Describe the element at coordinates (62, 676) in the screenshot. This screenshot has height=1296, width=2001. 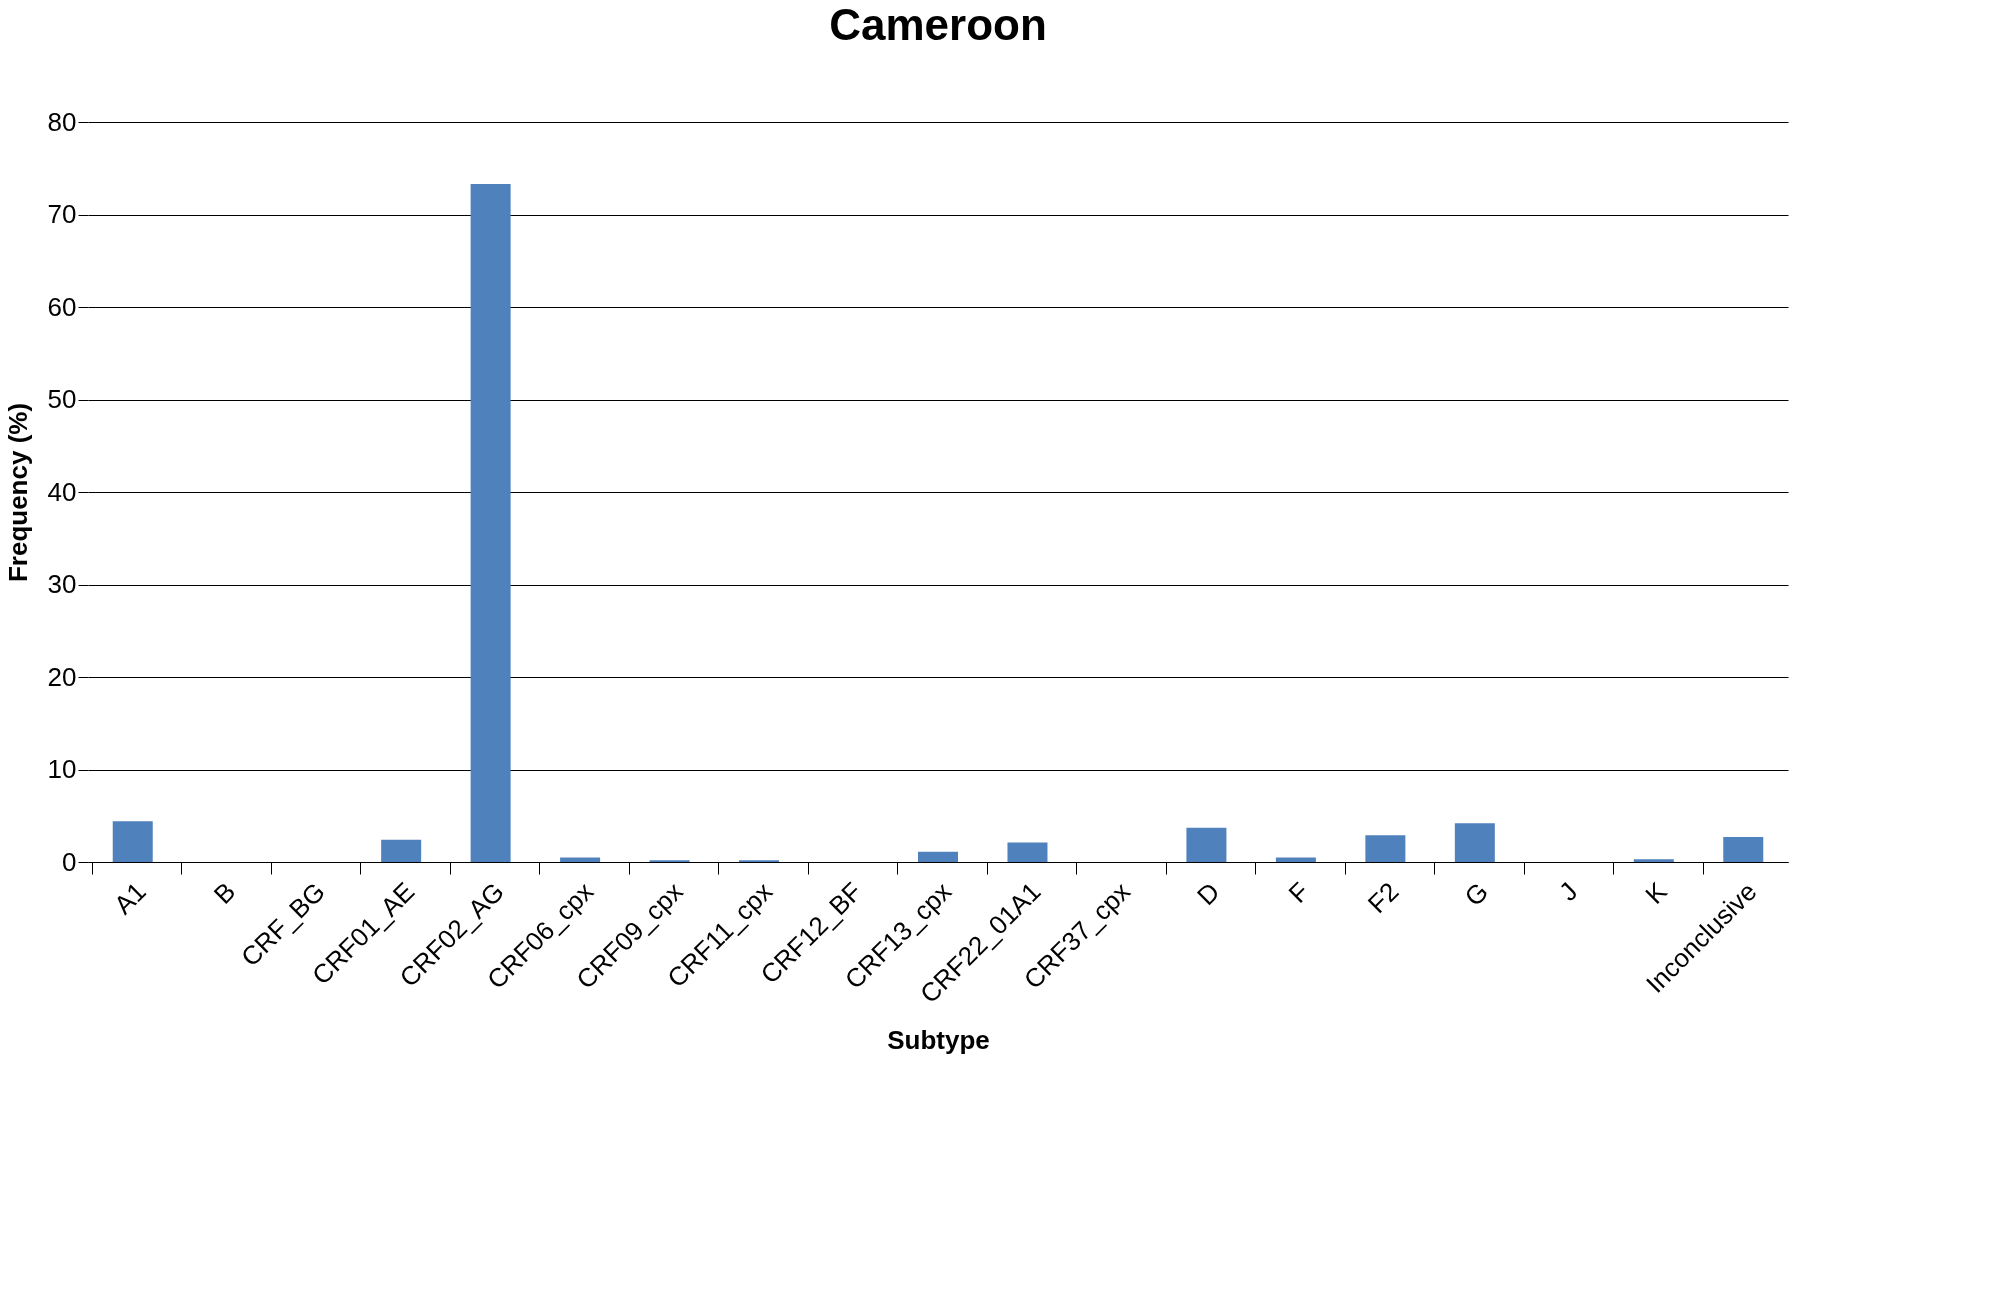
I see `y-tick-label: 20` at that location.